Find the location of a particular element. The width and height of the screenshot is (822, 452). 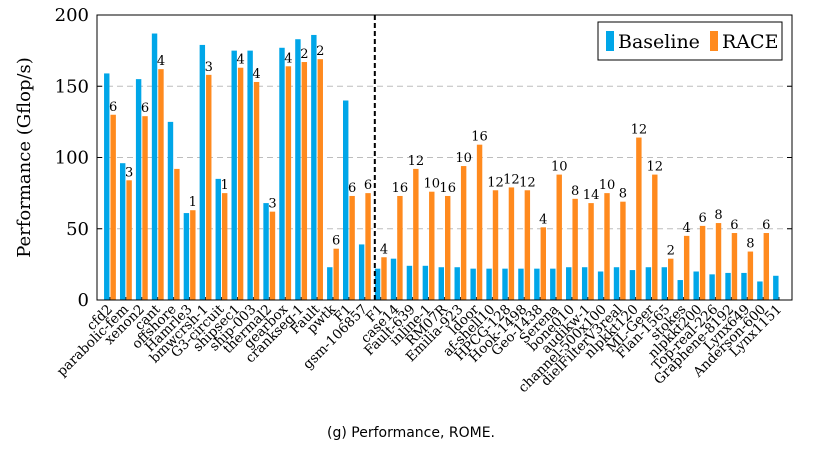

legend-swatch-race is located at coordinates (714, 41).